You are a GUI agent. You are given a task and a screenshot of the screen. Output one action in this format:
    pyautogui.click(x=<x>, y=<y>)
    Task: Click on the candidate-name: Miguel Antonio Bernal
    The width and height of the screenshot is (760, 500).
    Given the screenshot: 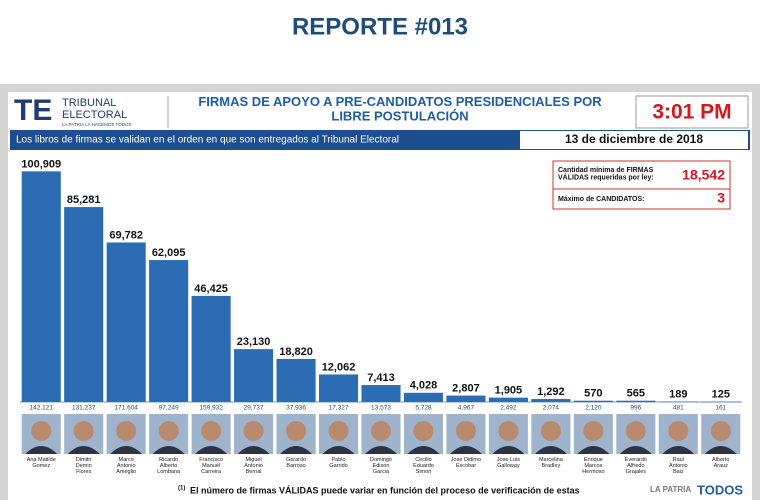 What is the action you would take?
    pyautogui.click(x=253, y=466)
    